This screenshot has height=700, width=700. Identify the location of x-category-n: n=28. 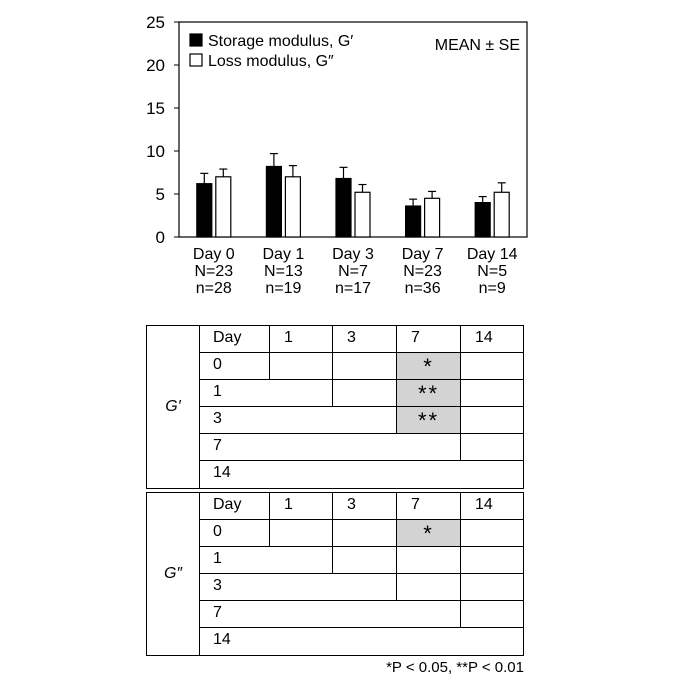
(214, 288).